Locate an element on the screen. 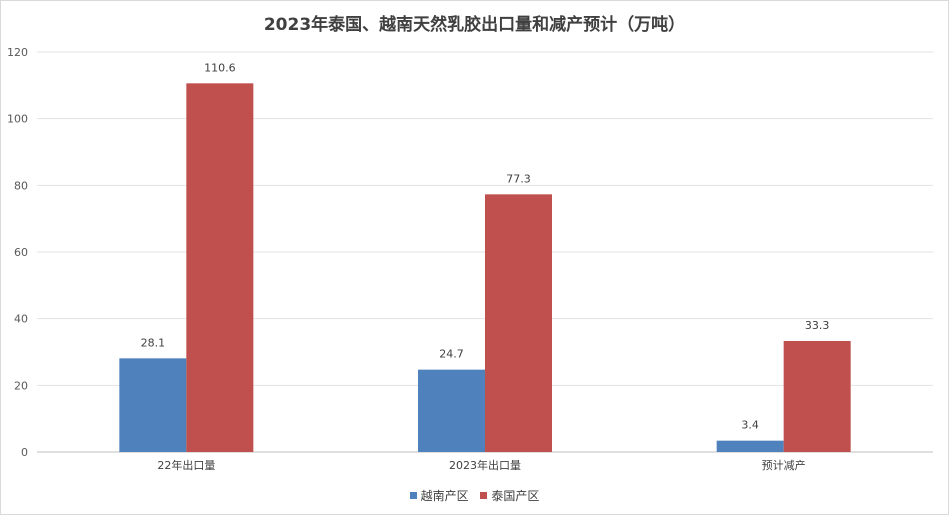 The width and height of the screenshot is (949, 515). y-tick-label: 40 is located at coordinates (21, 319).